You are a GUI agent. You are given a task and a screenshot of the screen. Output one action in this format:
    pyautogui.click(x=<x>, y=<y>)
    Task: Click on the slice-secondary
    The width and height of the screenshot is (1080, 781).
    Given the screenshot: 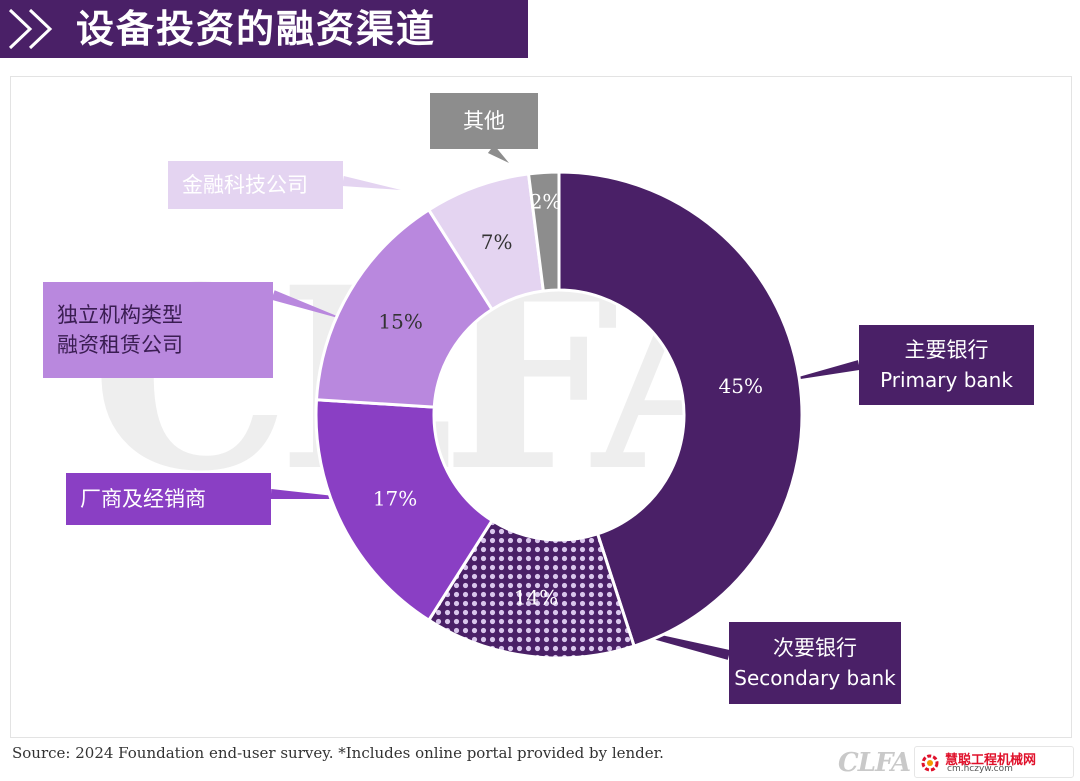 What is the action you would take?
    pyautogui.click(x=531, y=589)
    